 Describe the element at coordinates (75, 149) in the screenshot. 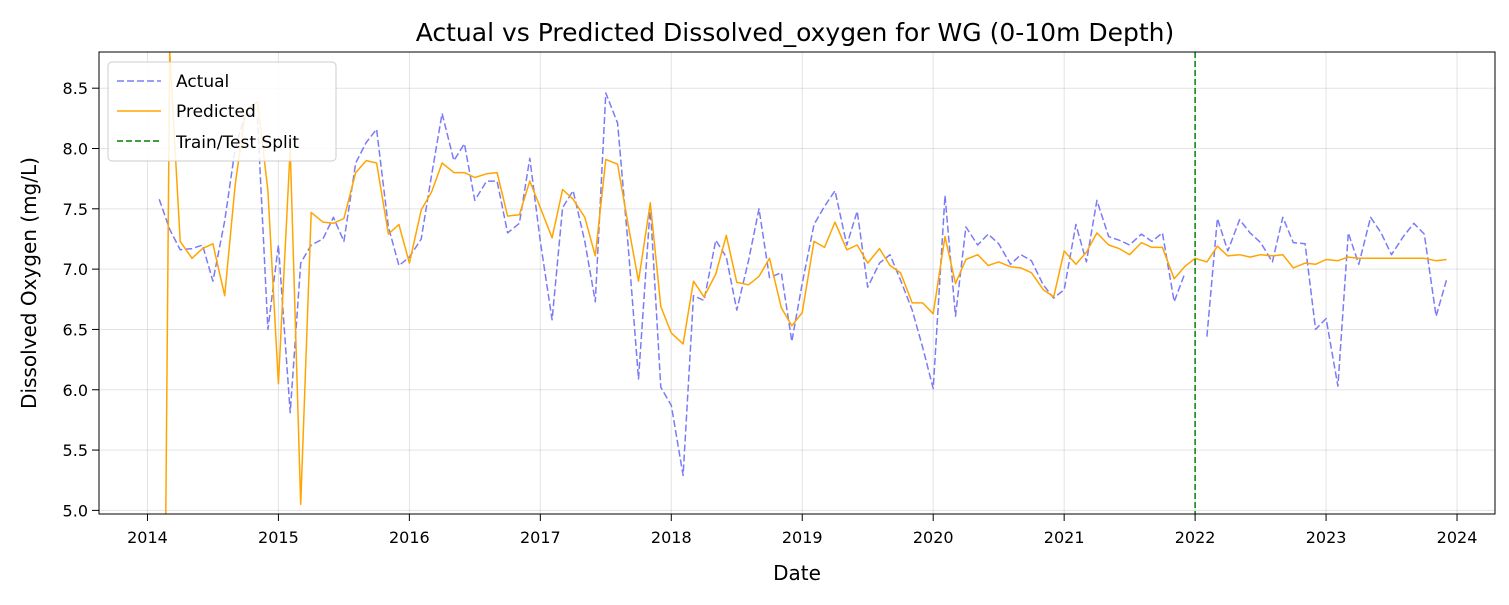

I see `y-tick-label: 8.0` at that location.